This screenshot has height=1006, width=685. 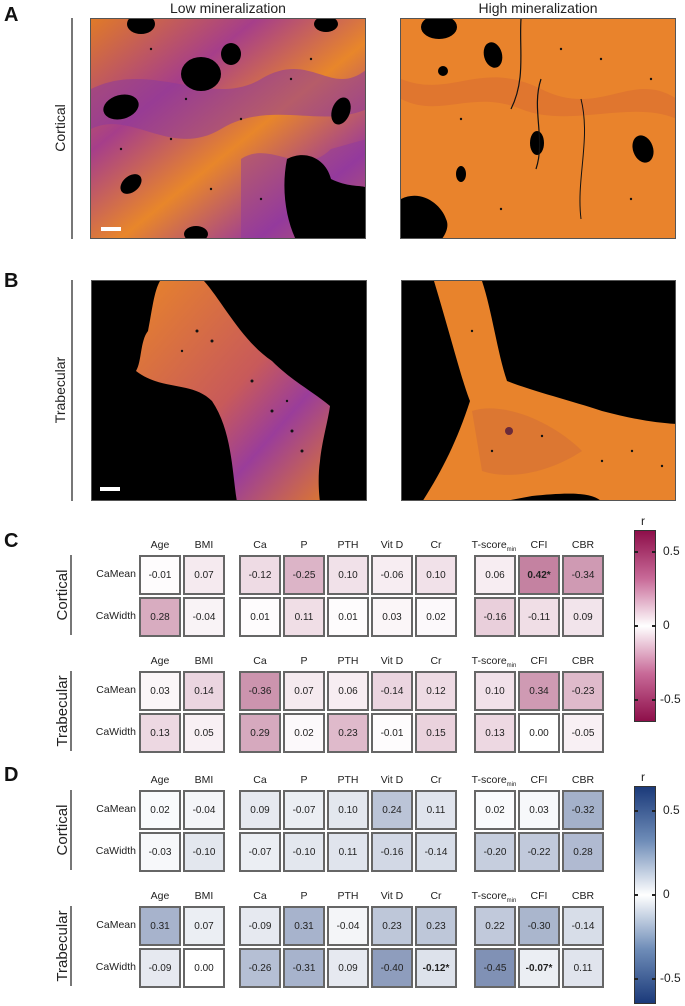 I want to click on row-label-camean: CaMean, so click(x=116, y=574).